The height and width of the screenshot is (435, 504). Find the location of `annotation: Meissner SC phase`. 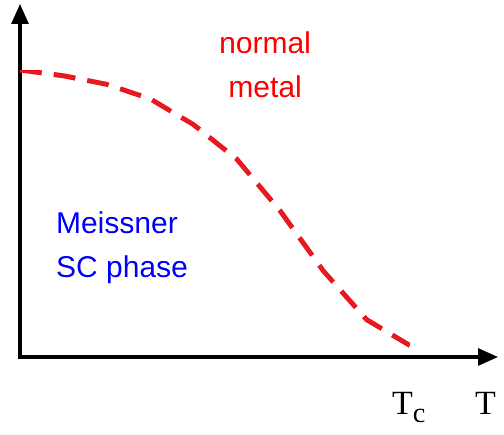

annotation: Meissner SC phase is located at coordinates (122, 246).